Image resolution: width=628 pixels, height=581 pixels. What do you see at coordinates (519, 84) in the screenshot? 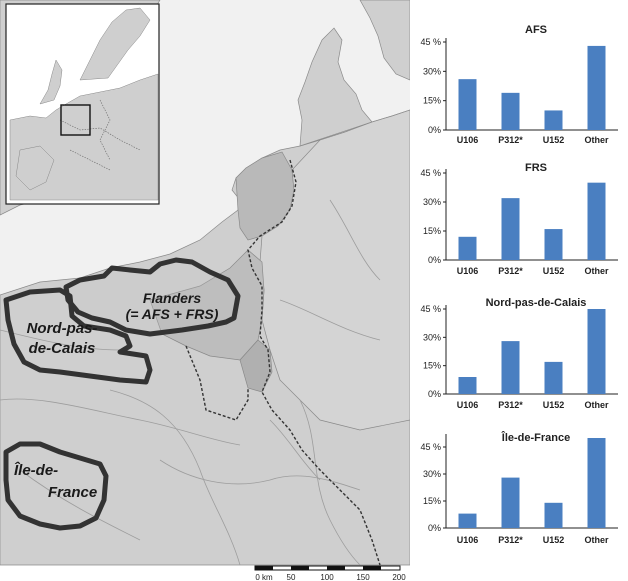
I see `chart-afs: AFS 0% 15% 30% 45 % U106 P312* U152 Other` at bounding box center [519, 84].